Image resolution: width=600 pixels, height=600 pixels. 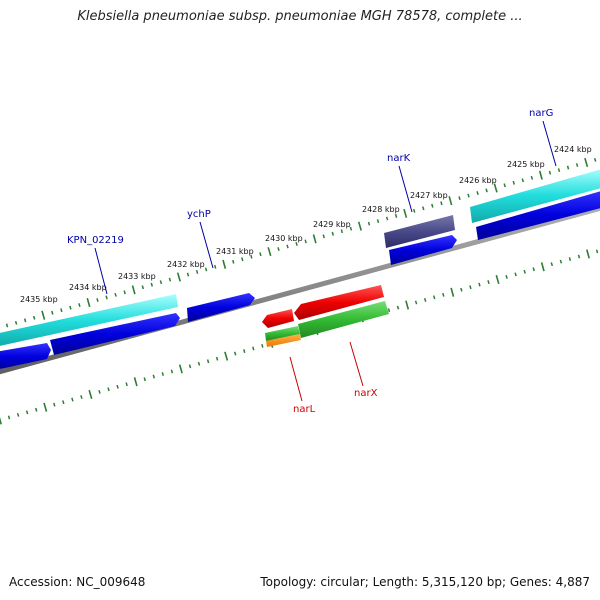 I want to click on scale-label: 2434 kbp, so click(x=88, y=287).